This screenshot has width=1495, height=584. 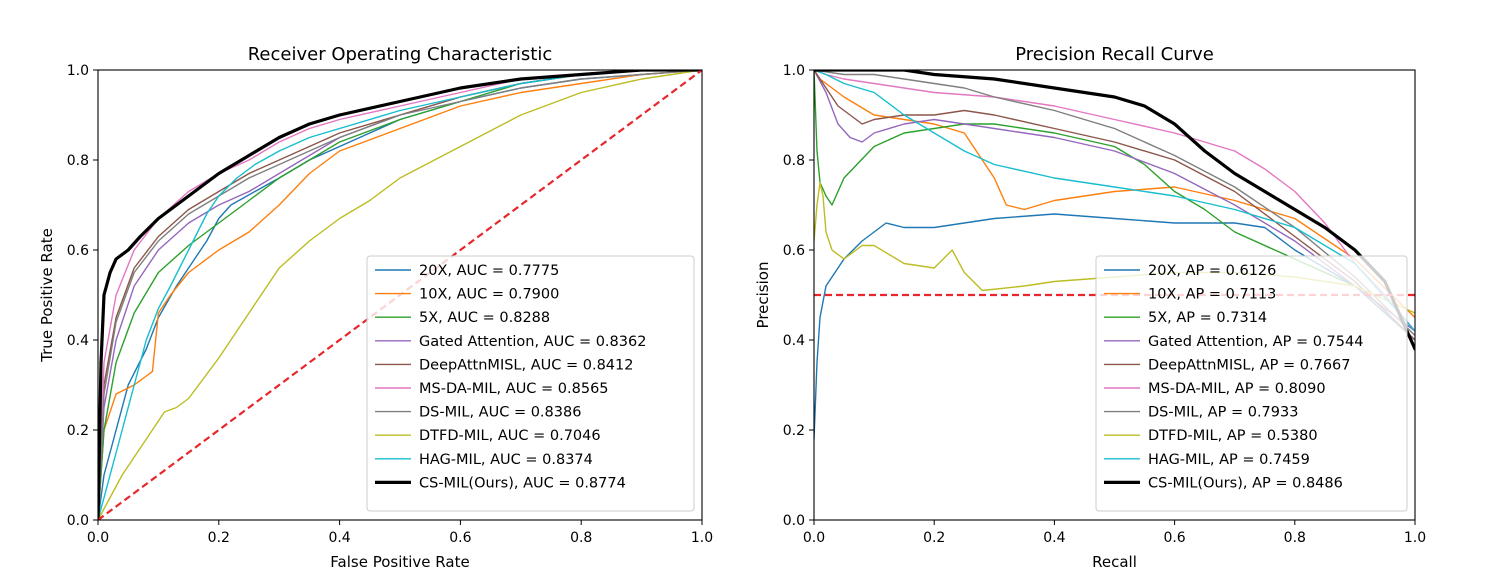 What do you see at coordinates (514, 389) in the screenshot?
I see `roc-legend-entry: MS-DA-MIL, AUC = 0.8565` at bounding box center [514, 389].